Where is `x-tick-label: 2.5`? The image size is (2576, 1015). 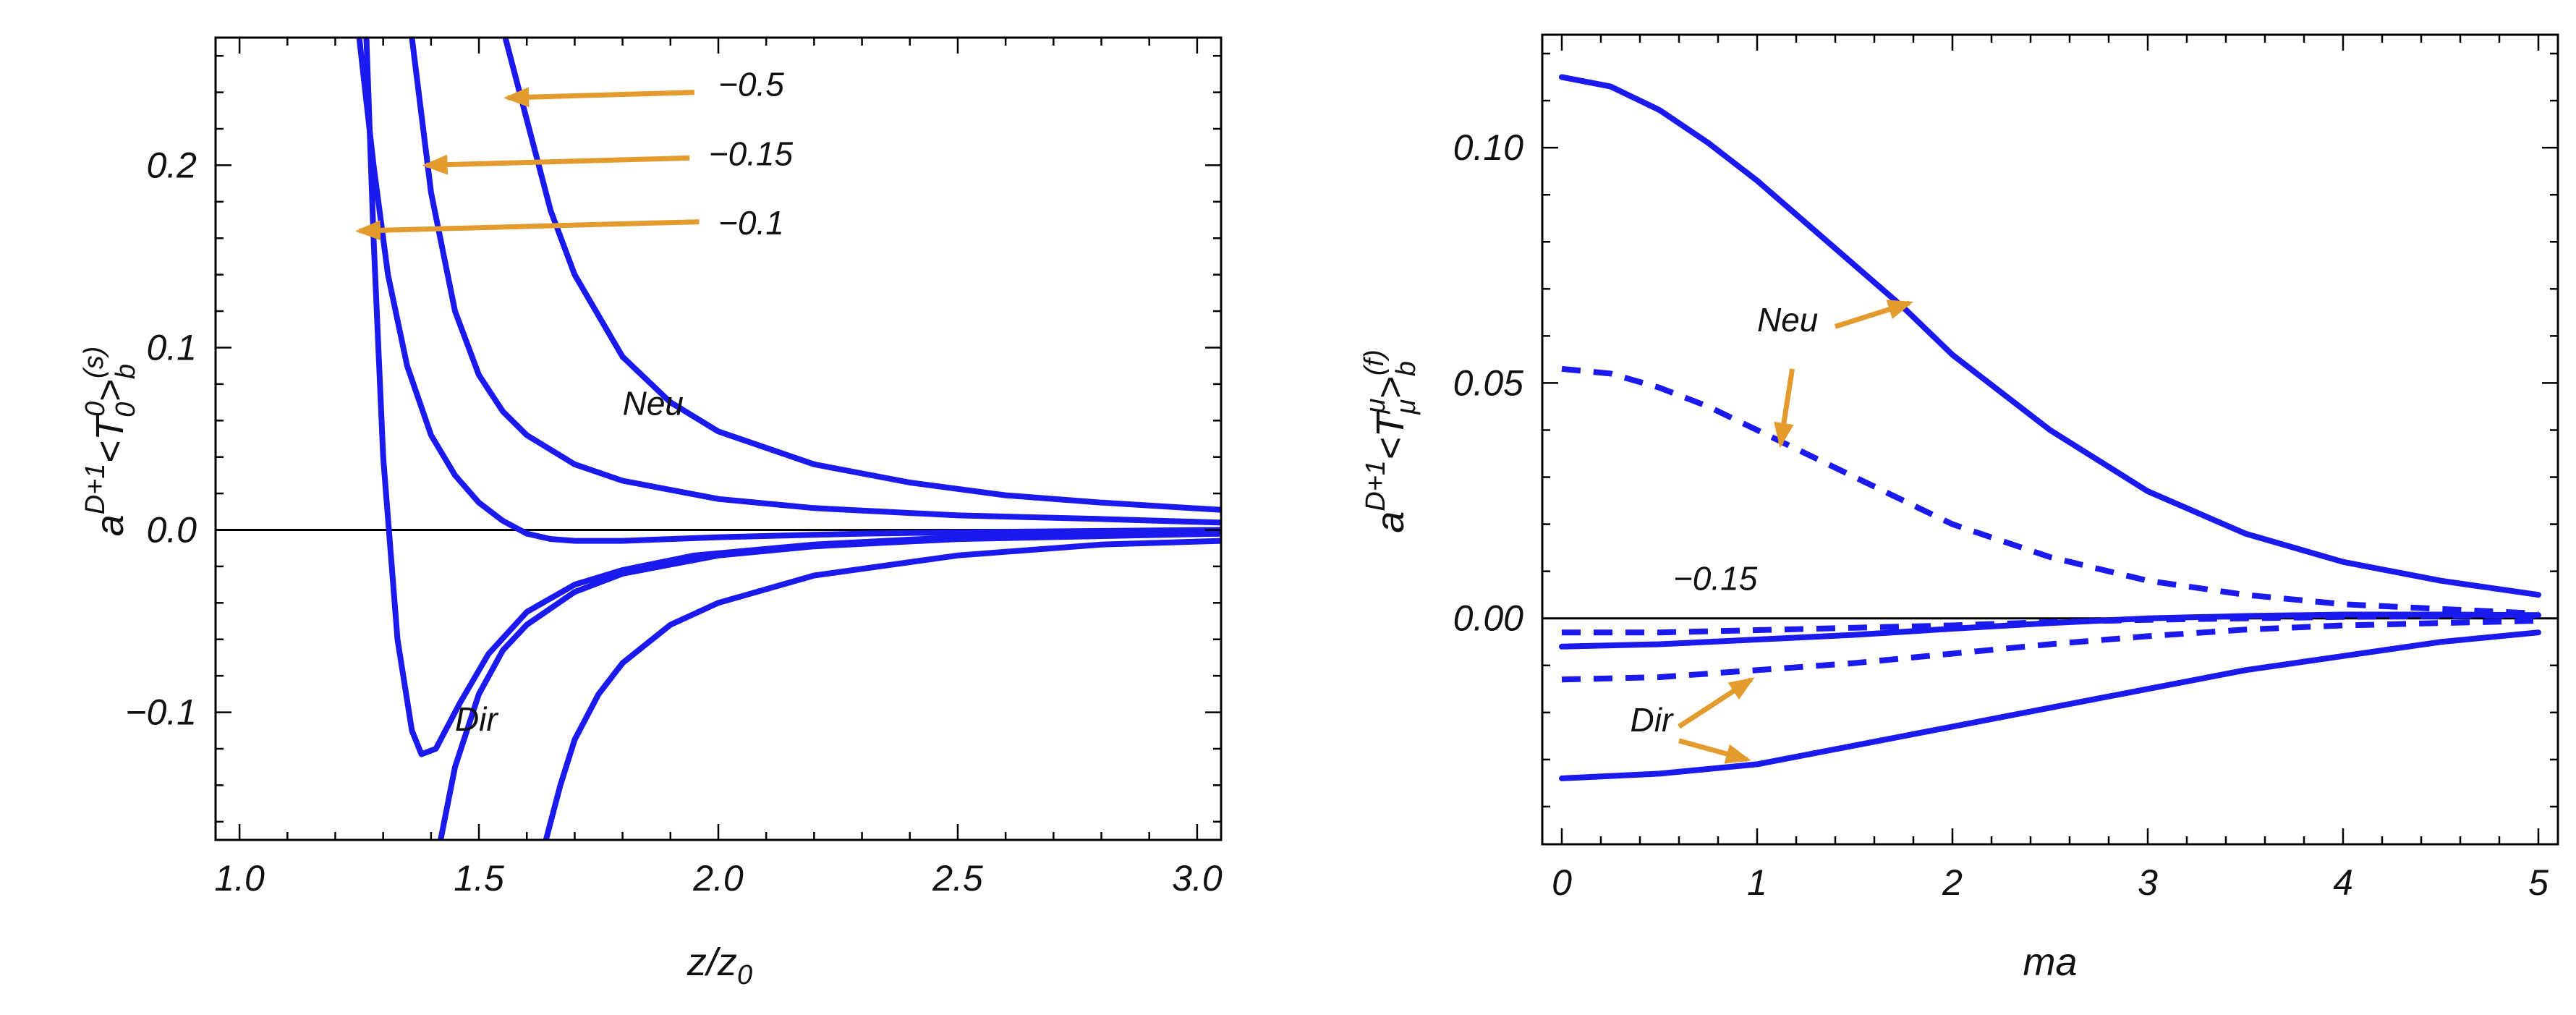 x-tick-label: 2.5 is located at coordinates (957, 878).